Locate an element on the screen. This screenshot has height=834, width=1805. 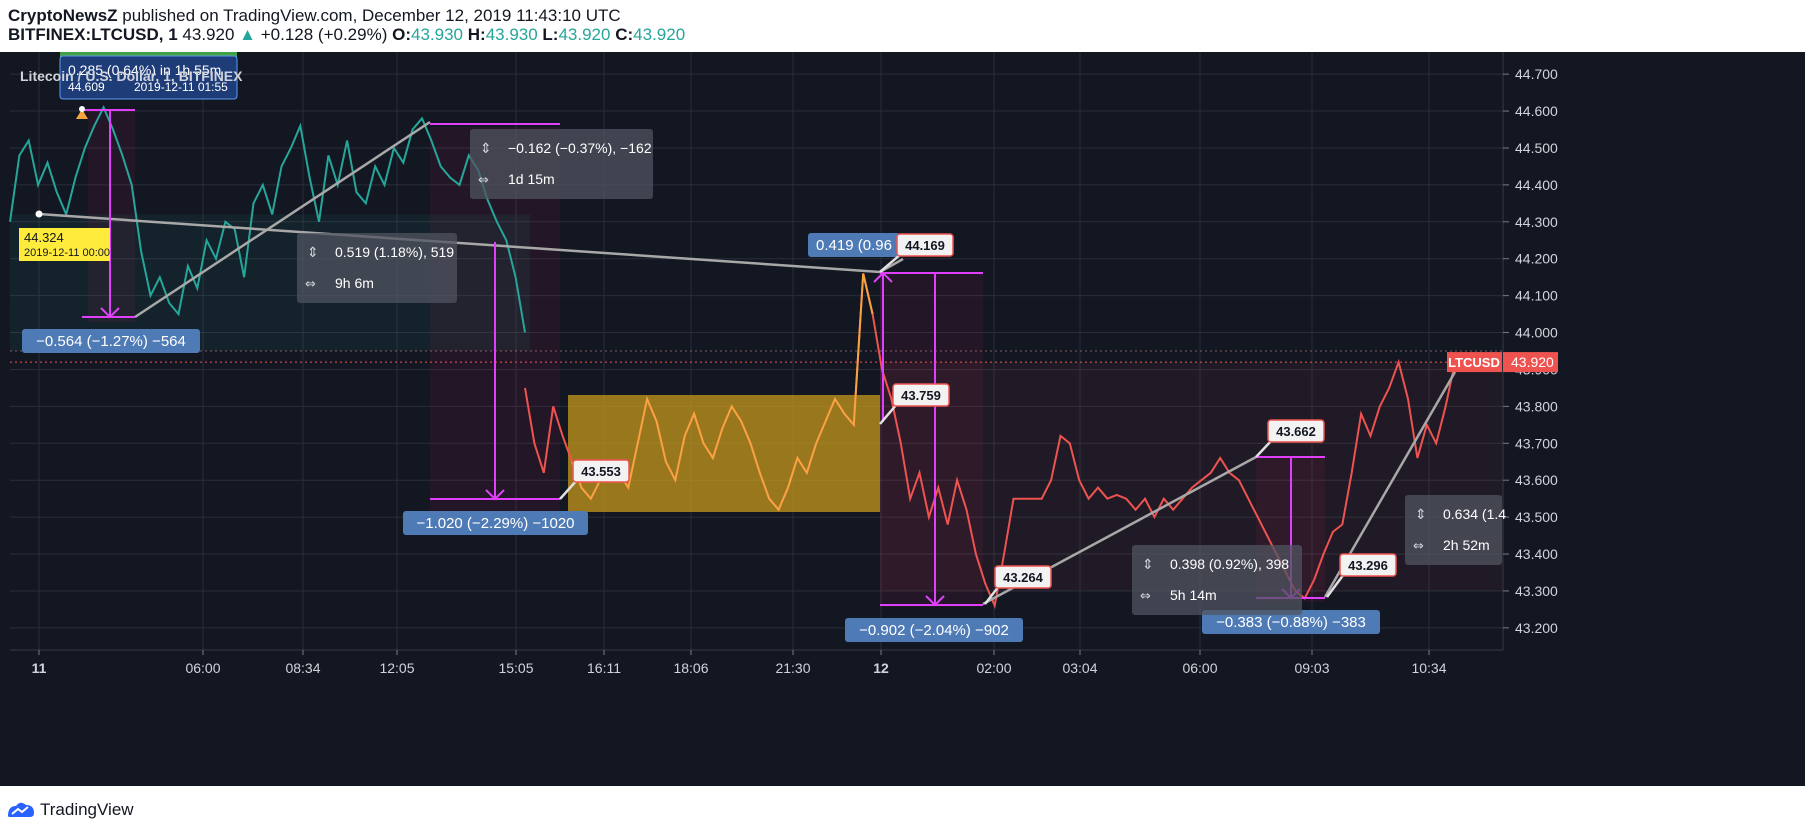
x-tick-label: 08:34 is located at coordinates (302, 668).